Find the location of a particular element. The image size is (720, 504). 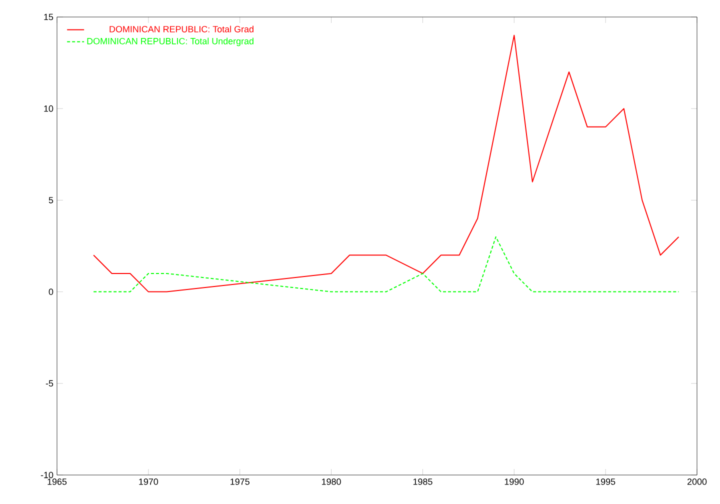

y-tick-label: 5 is located at coordinates (51, 200).